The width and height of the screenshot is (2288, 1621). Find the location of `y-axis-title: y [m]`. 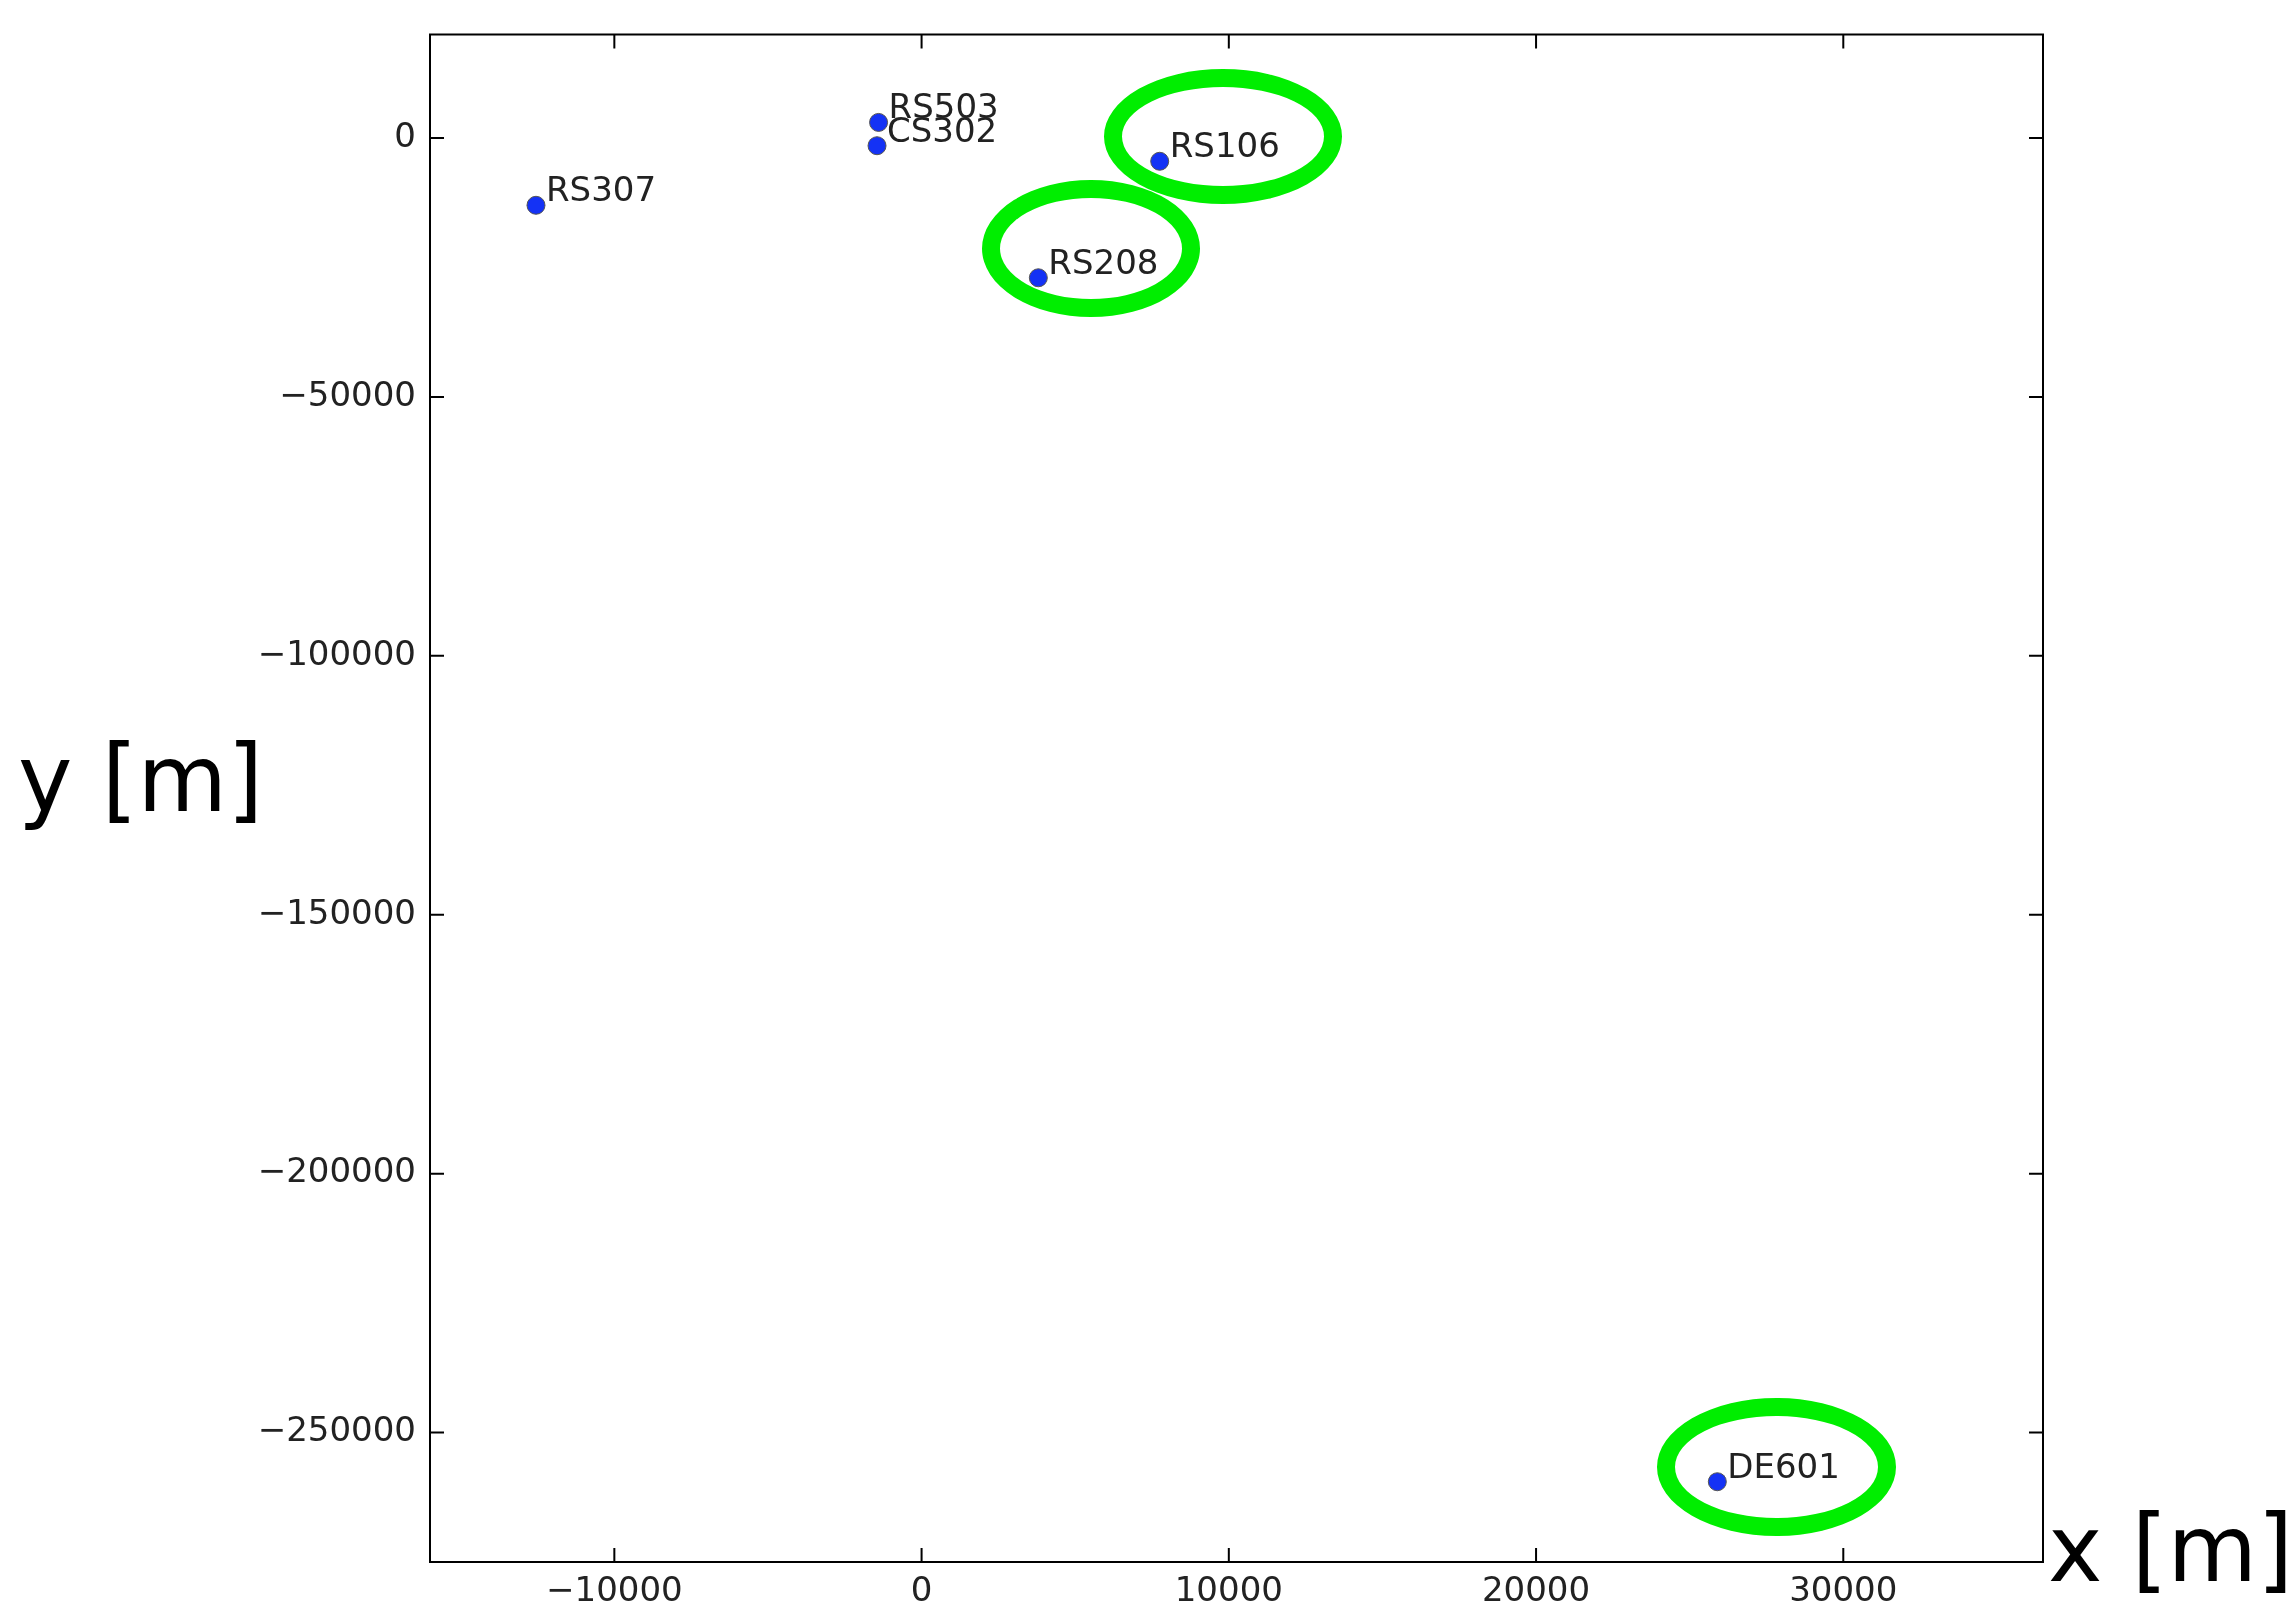

y-axis-title: y [m] is located at coordinates (141, 780).